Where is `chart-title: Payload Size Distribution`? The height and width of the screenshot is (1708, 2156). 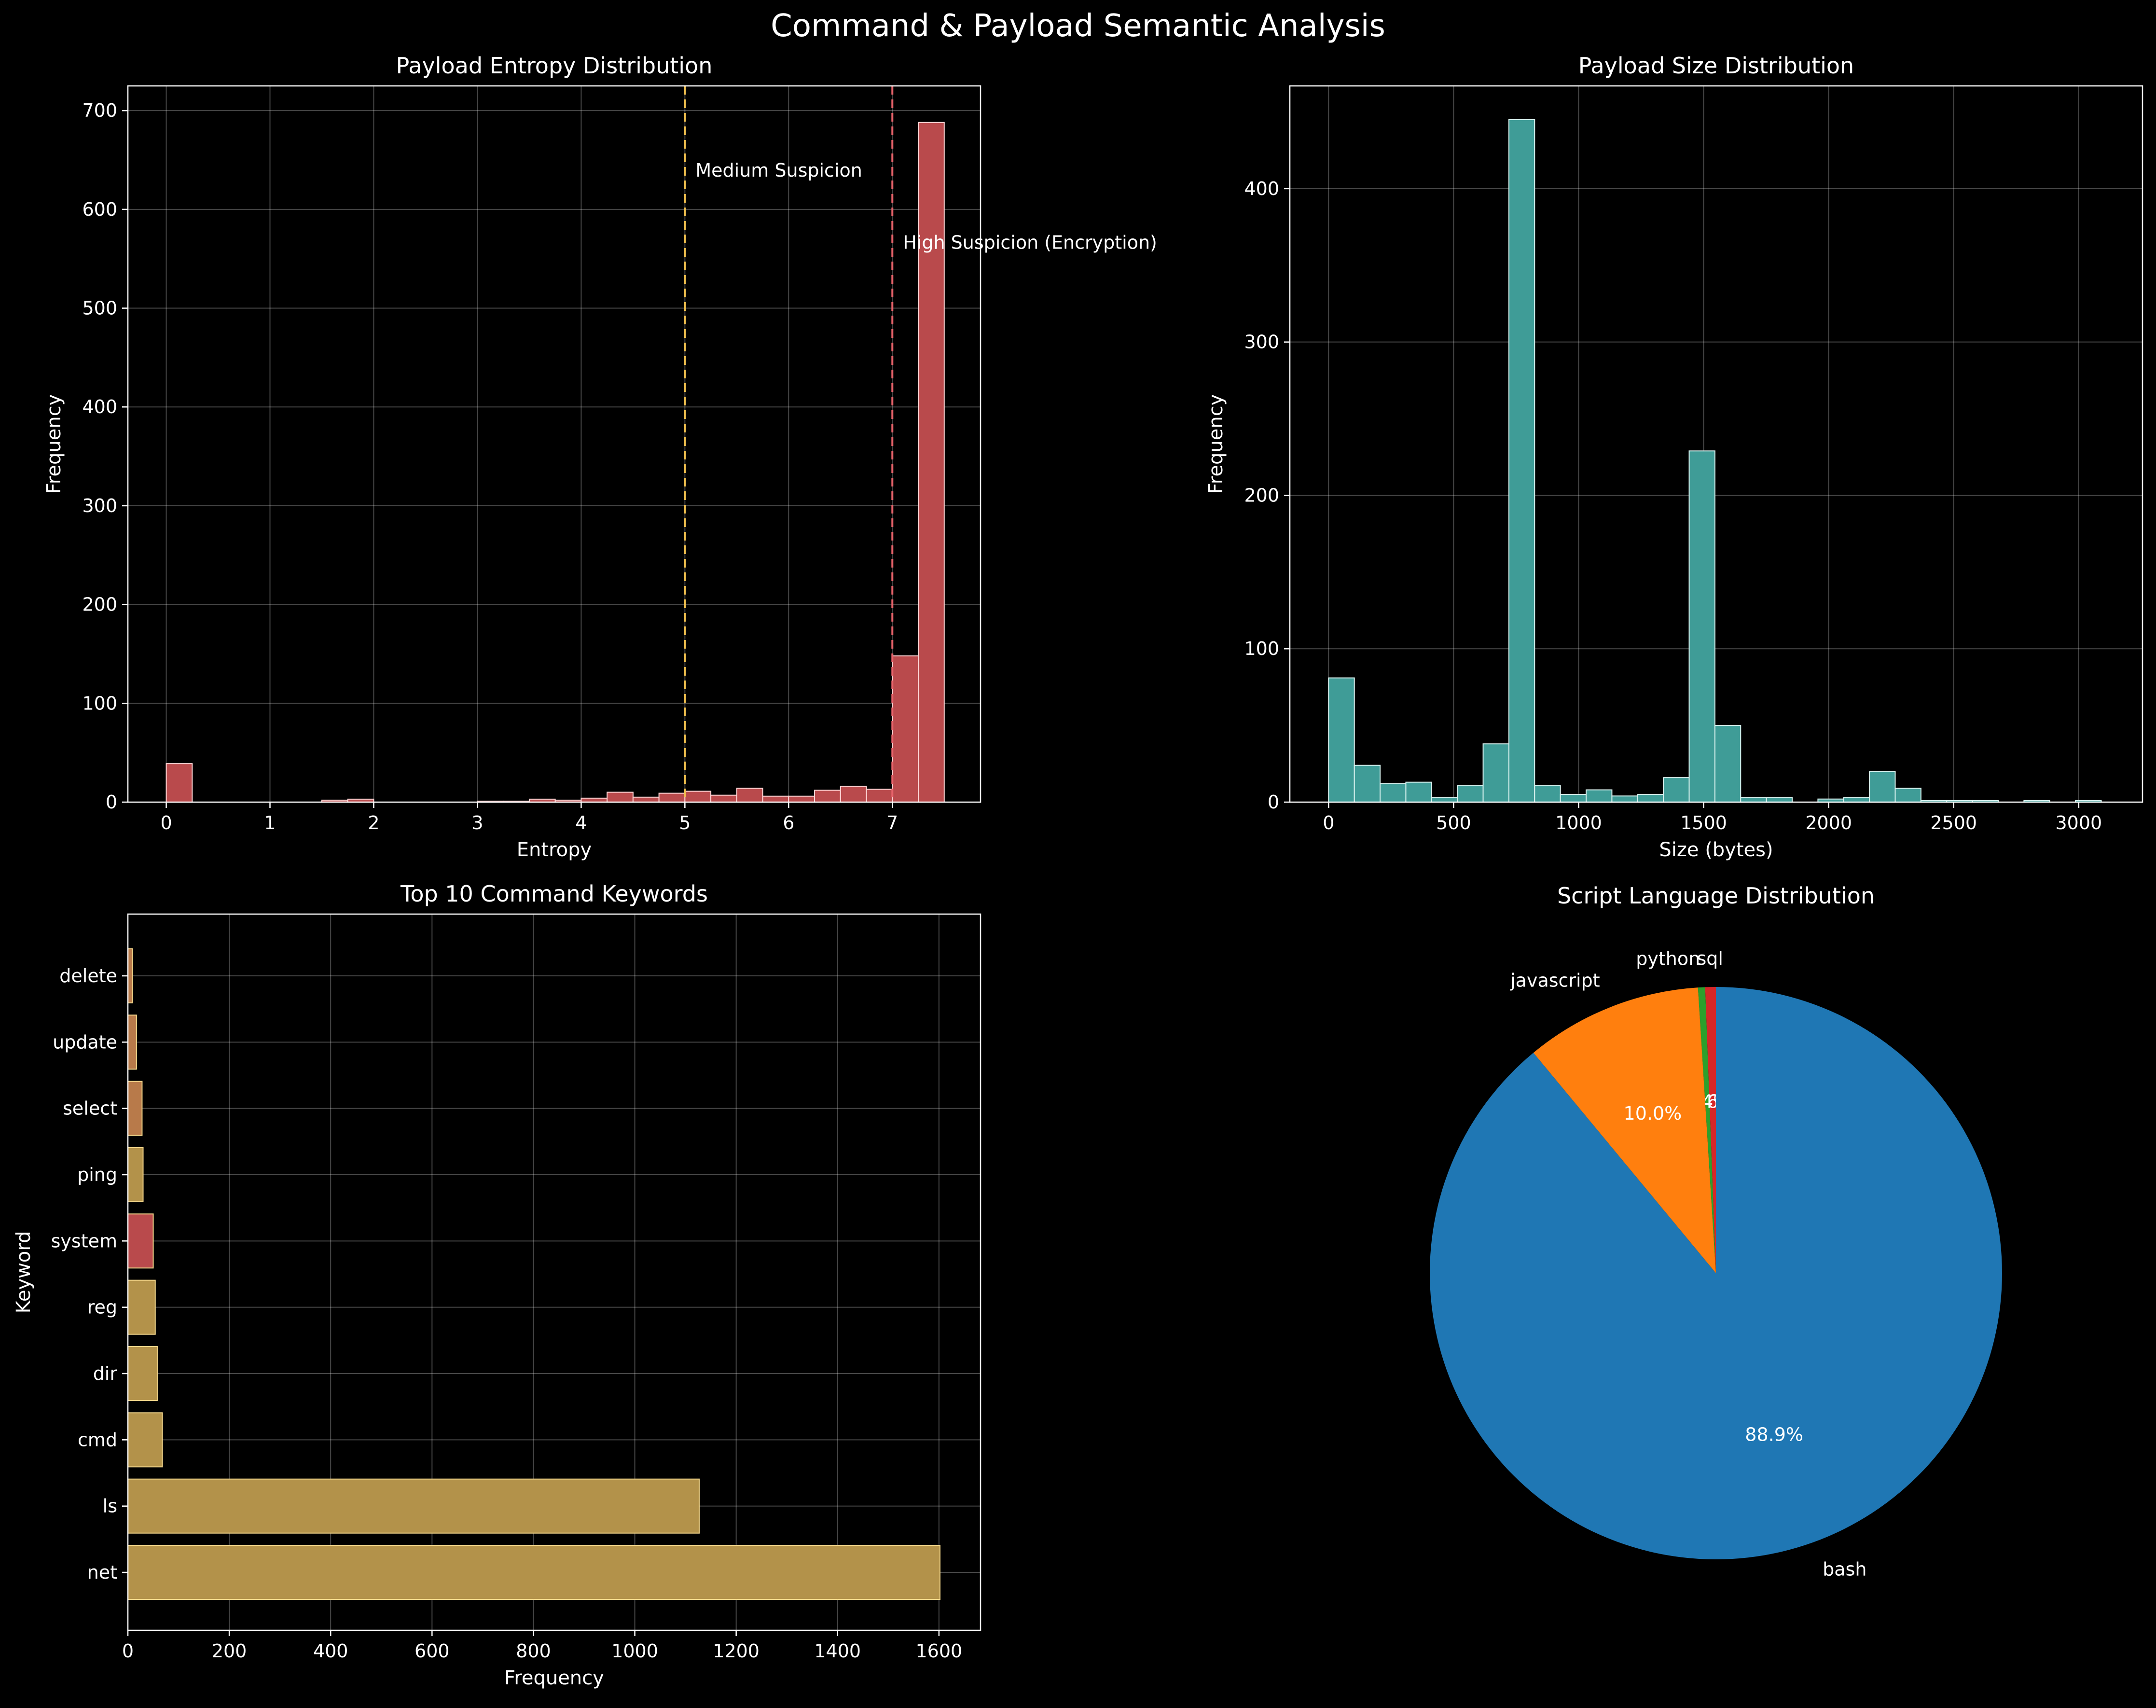 chart-title: Payload Size Distribution is located at coordinates (1716, 66).